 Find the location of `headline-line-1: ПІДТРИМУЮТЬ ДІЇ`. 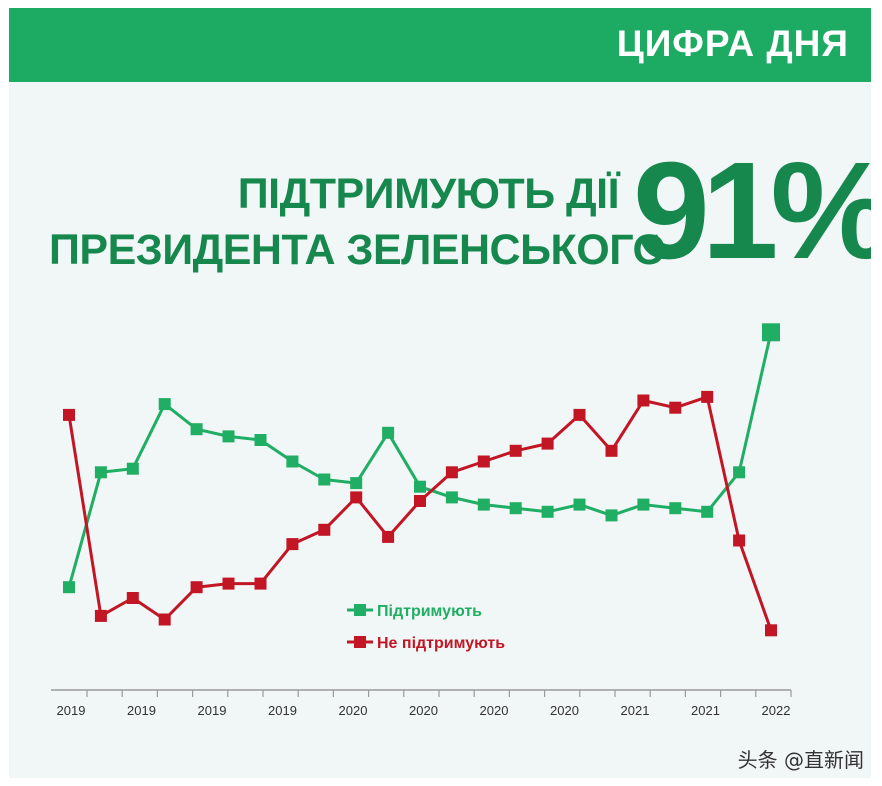

headline-line-1: ПІДТРИМУЮТЬ ДІЇ is located at coordinates (428, 194).